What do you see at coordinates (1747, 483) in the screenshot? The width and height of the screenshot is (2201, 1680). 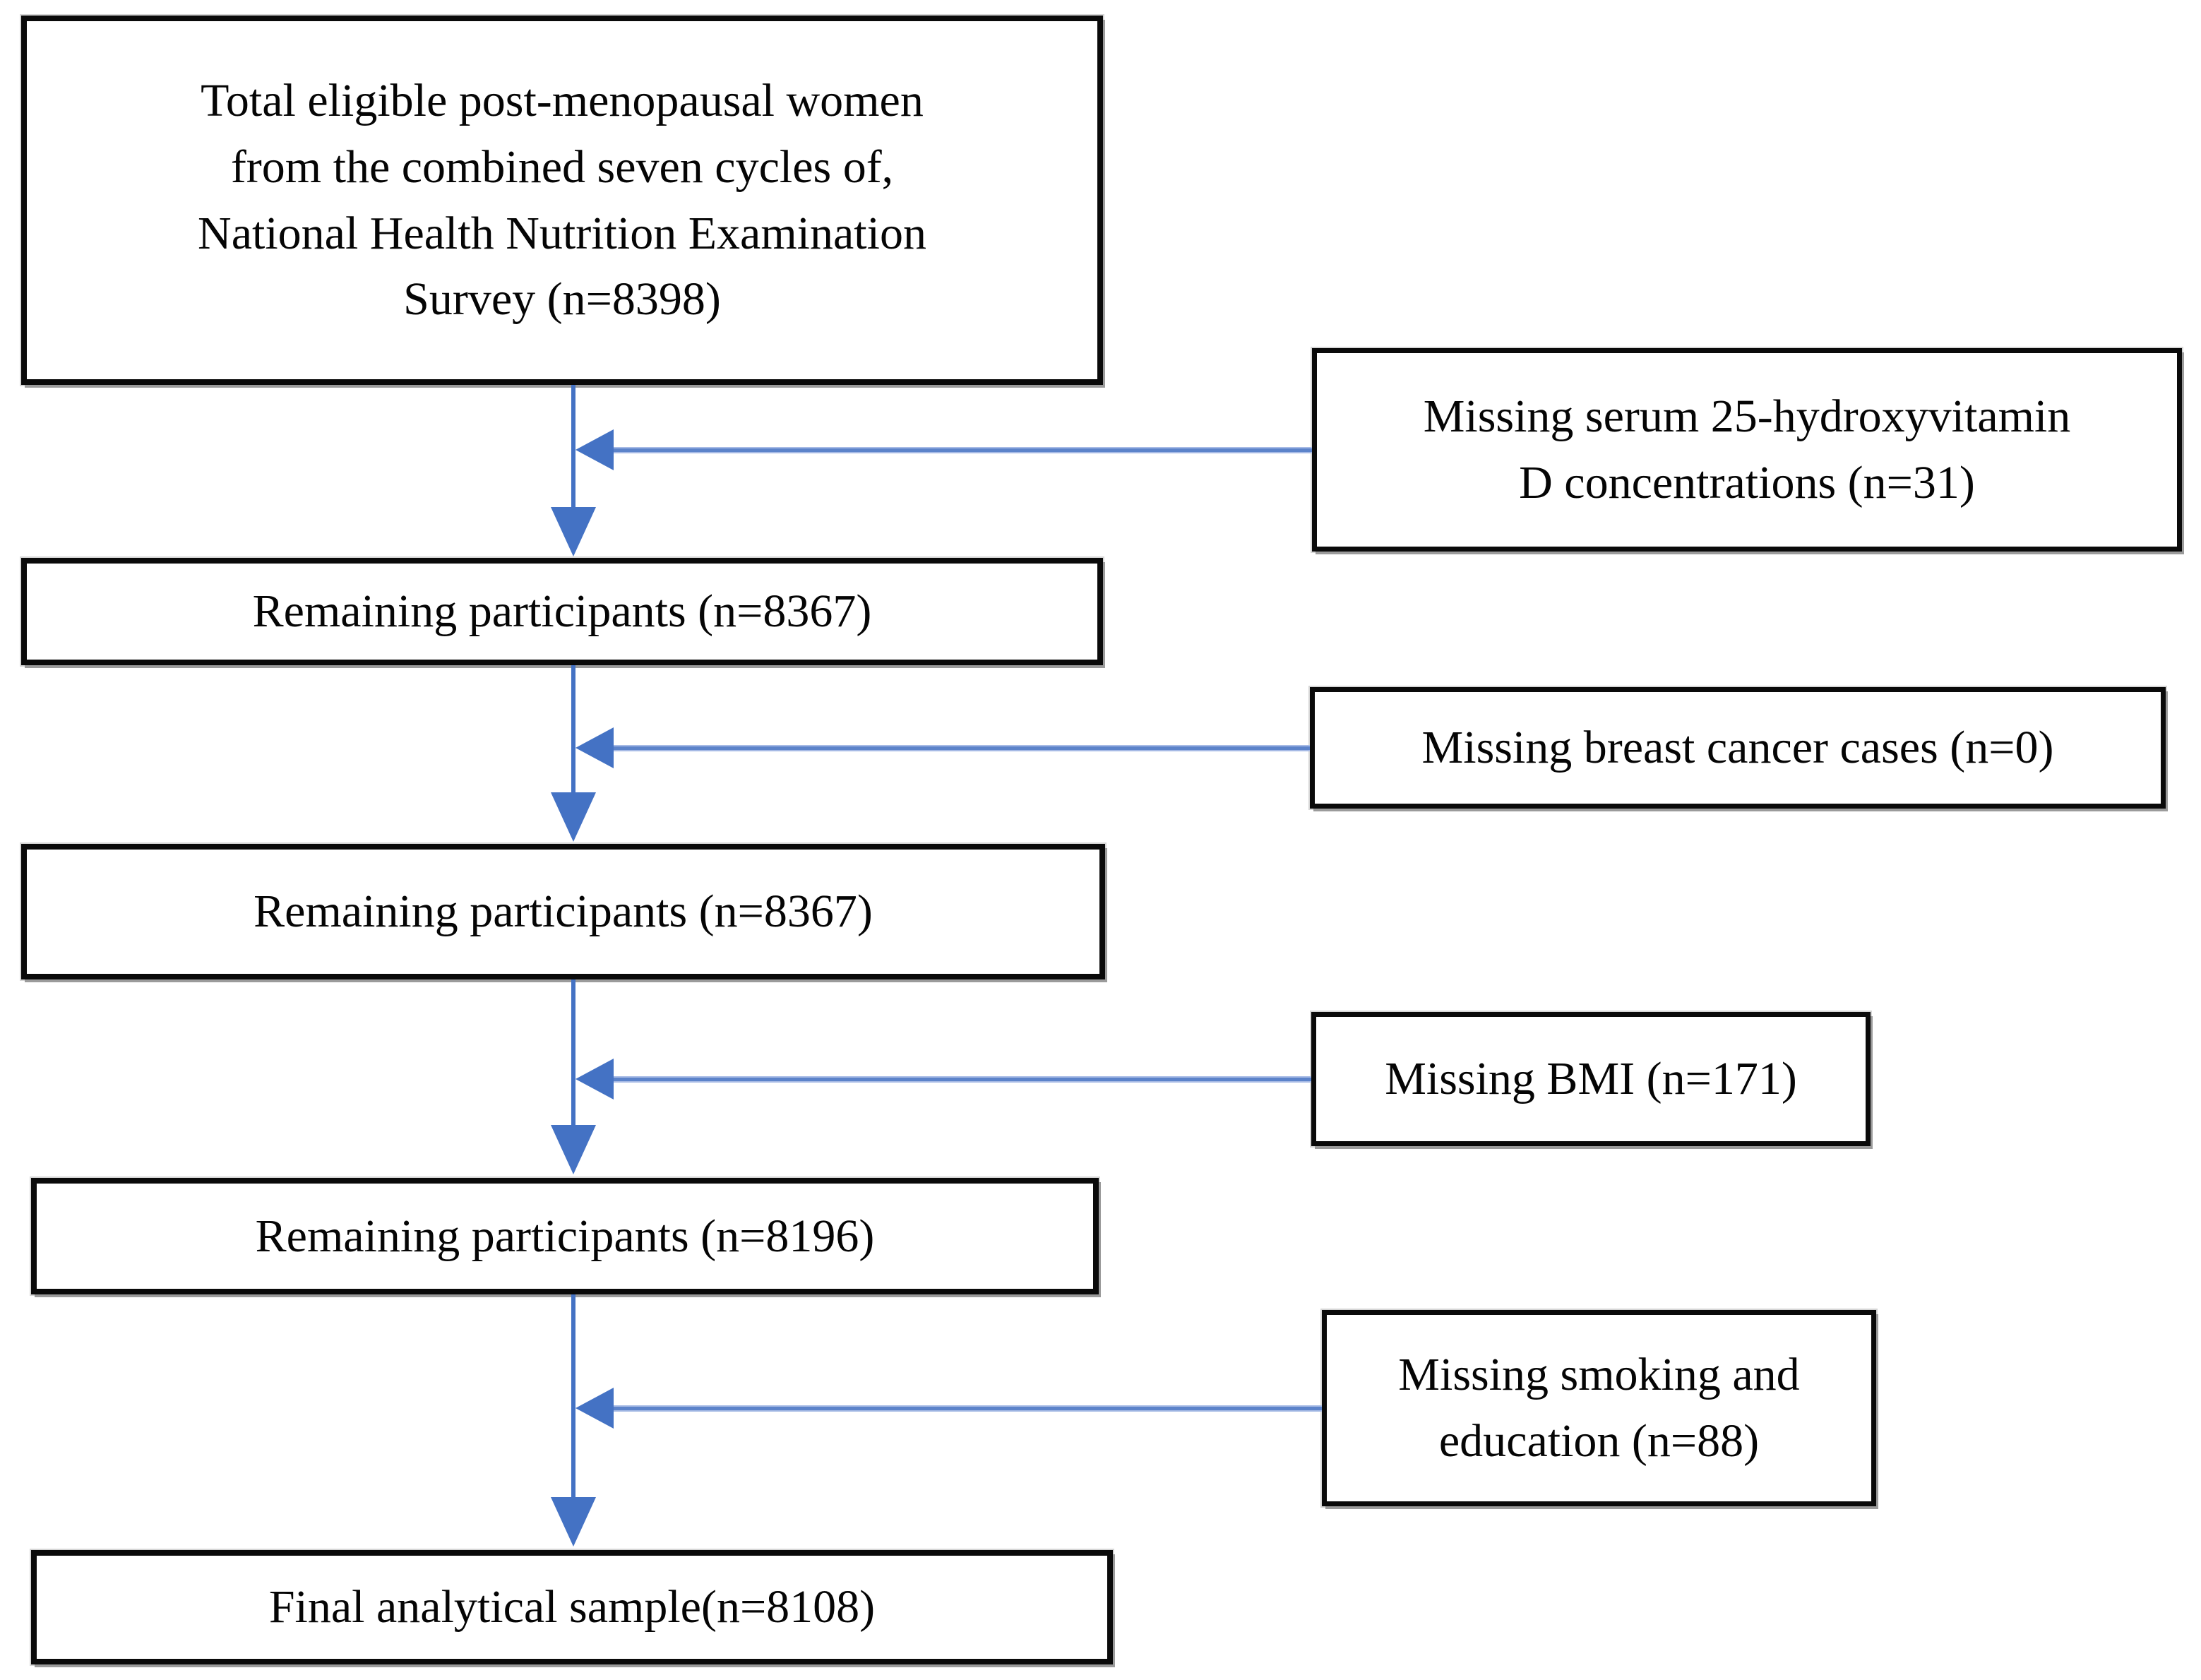 I see `box-text-line: D concentrations (n=31)` at bounding box center [1747, 483].